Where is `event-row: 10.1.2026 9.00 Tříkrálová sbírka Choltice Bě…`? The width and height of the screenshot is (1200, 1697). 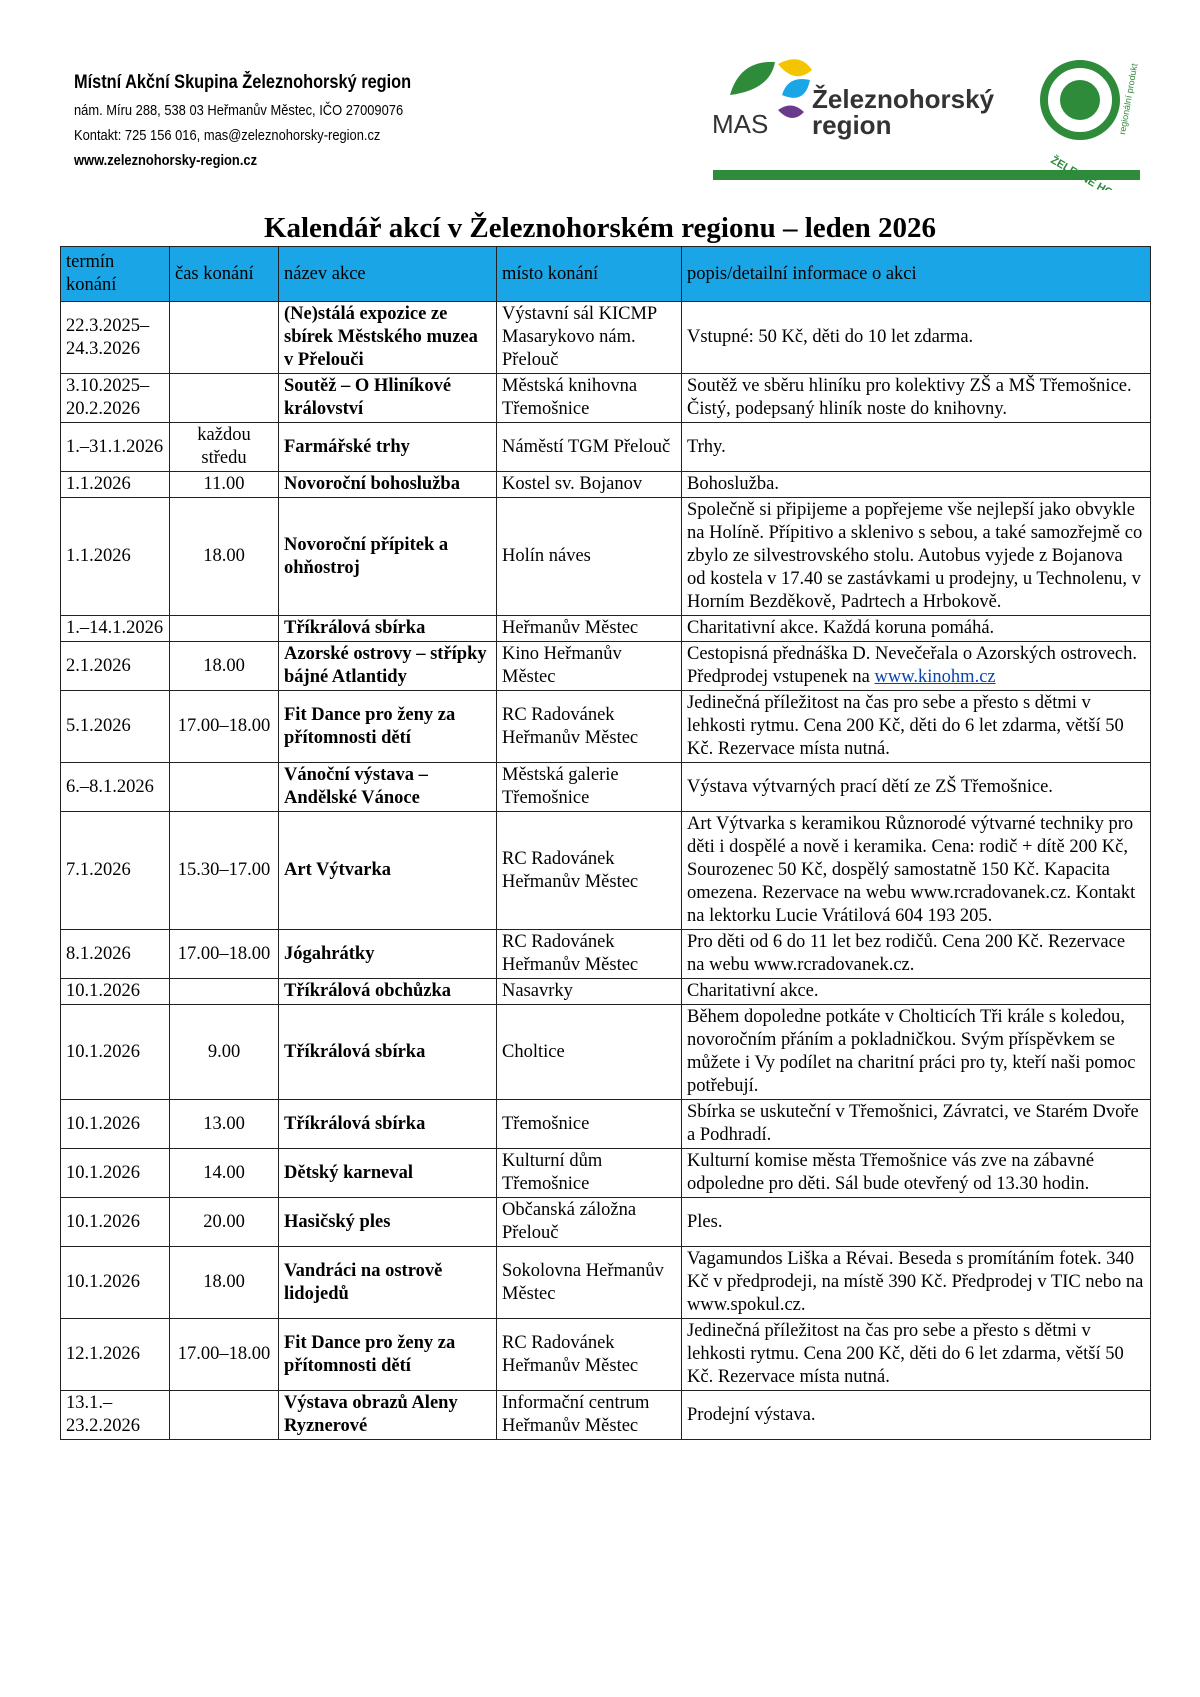
event-row: 10.1.2026 9.00 Tříkrálová sbírka Choltice Bě… is located at coordinates (605, 1052).